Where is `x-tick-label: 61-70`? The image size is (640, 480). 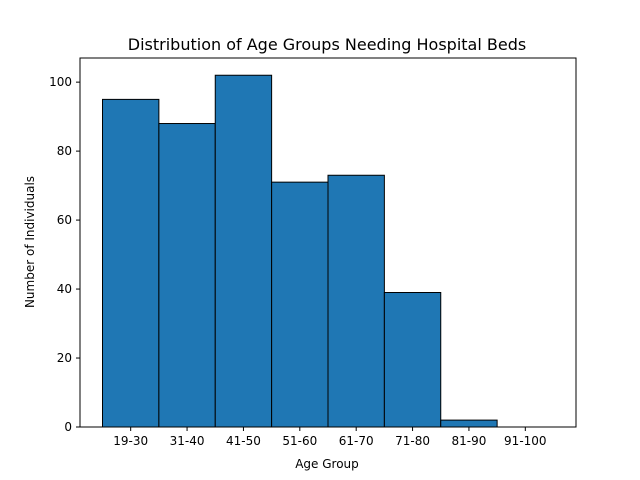
x-tick-label: 61-70 is located at coordinates (356, 441).